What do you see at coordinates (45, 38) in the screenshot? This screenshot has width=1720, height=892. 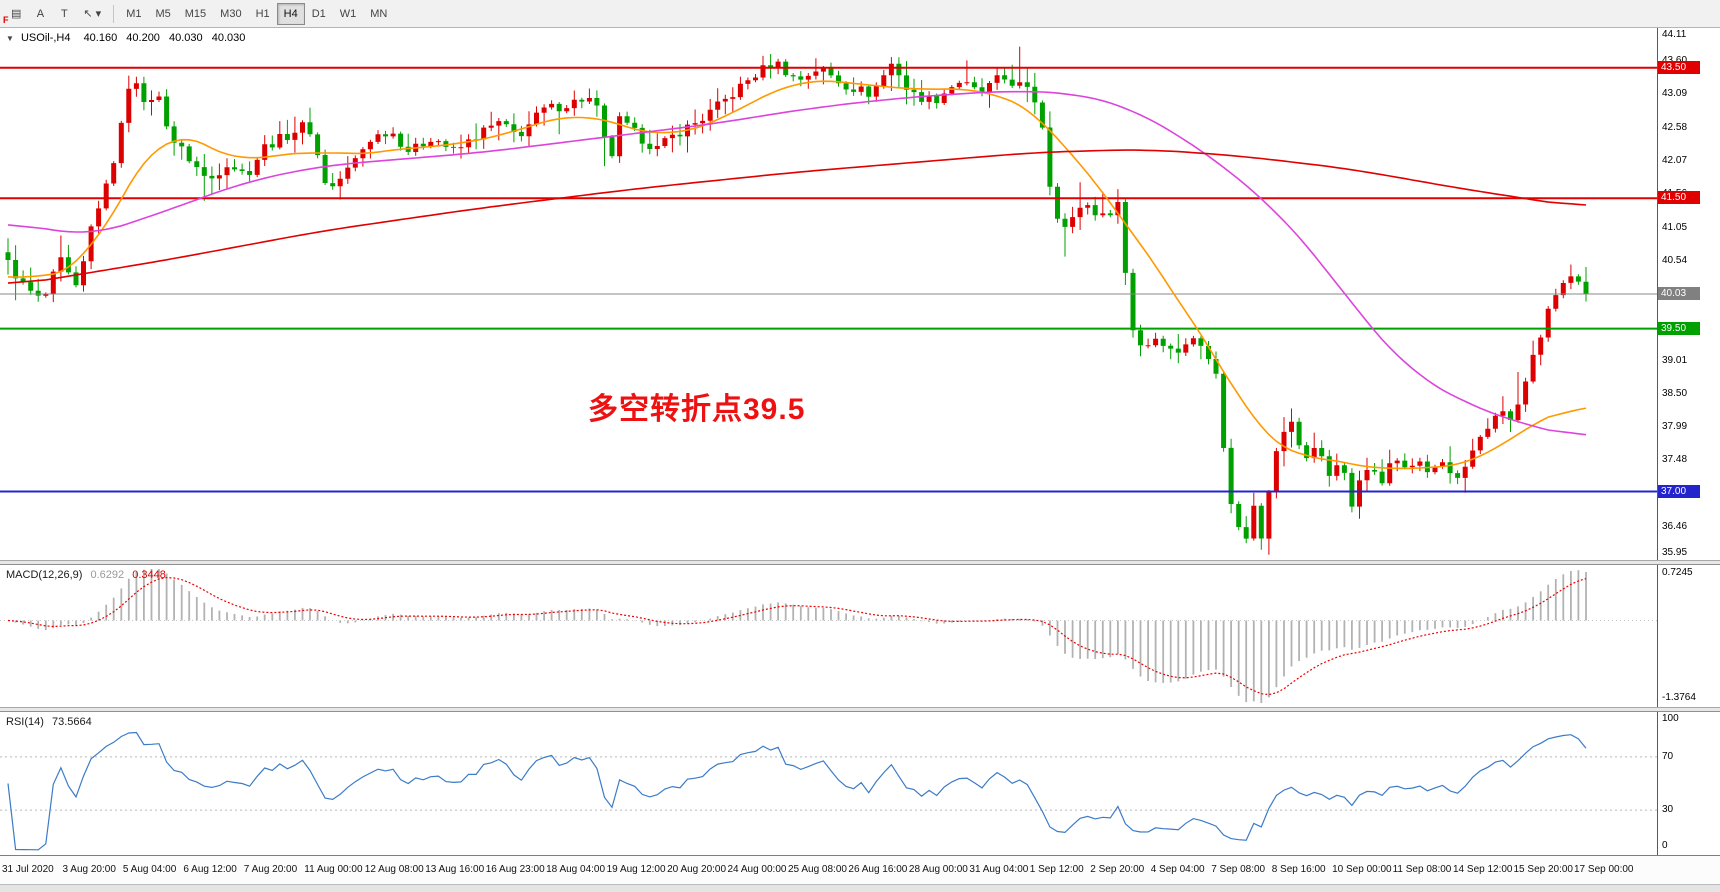 I see `symbol-timeframe-label: USOil-,H4` at bounding box center [45, 38].